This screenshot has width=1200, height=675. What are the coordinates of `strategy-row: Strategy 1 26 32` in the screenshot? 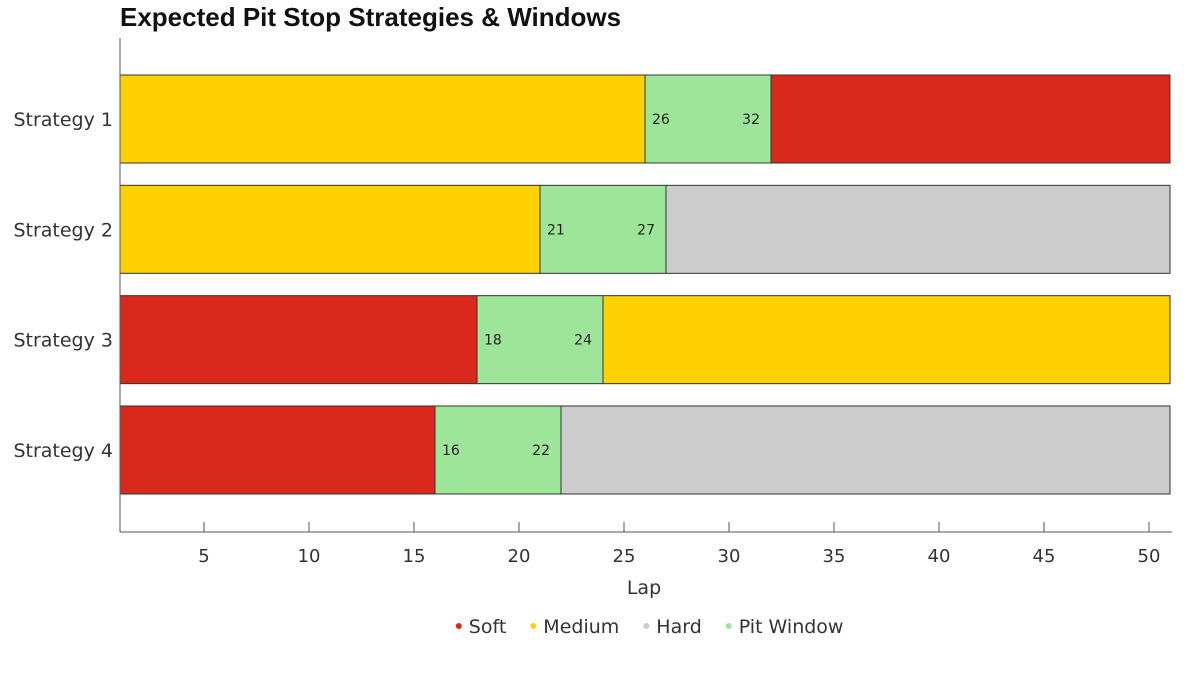 It's located at (592, 119).